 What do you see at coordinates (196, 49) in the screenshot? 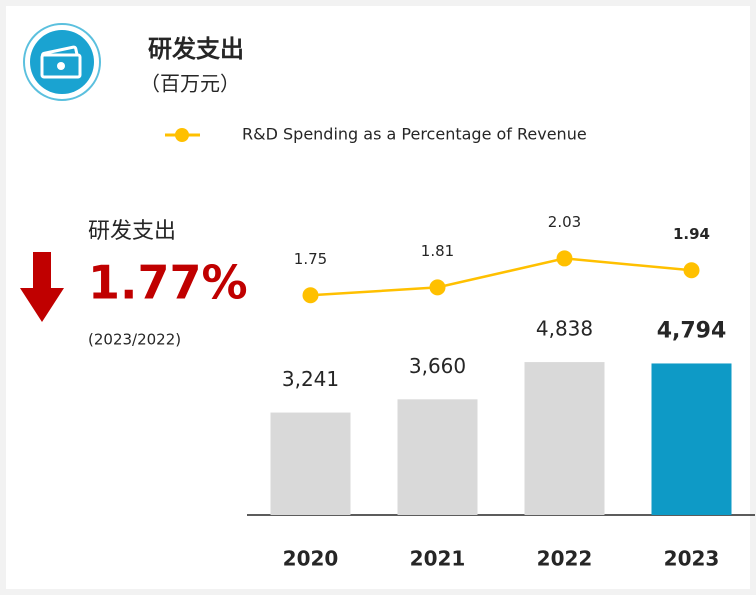
I see `chart-title: 研发支出` at bounding box center [196, 49].